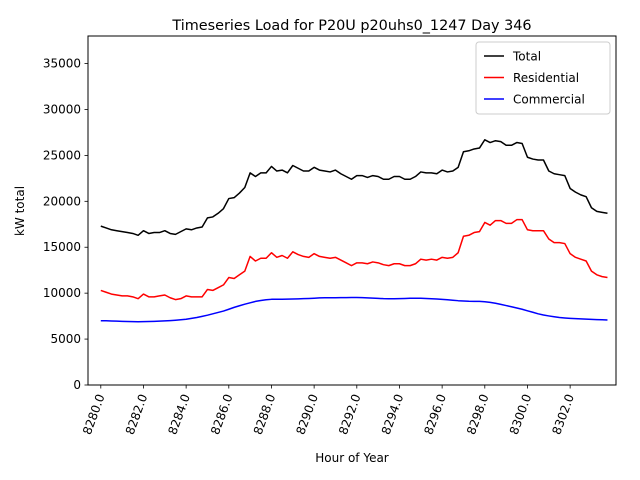 The height and width of the screenshot is (480, 640). Describe the element at coordinates (352, 458) in the screenshot. I see `x-axis-label: Hour of Year` at that location.